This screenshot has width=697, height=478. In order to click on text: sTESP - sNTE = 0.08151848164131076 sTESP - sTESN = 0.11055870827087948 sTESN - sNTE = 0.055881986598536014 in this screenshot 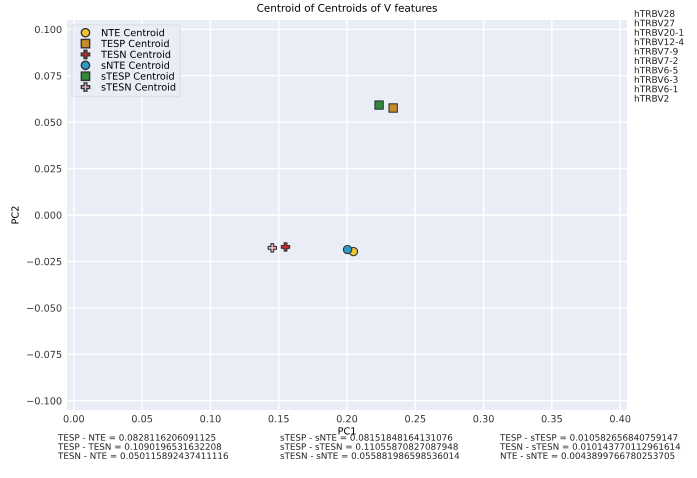, I will do `click(370, 447)`.